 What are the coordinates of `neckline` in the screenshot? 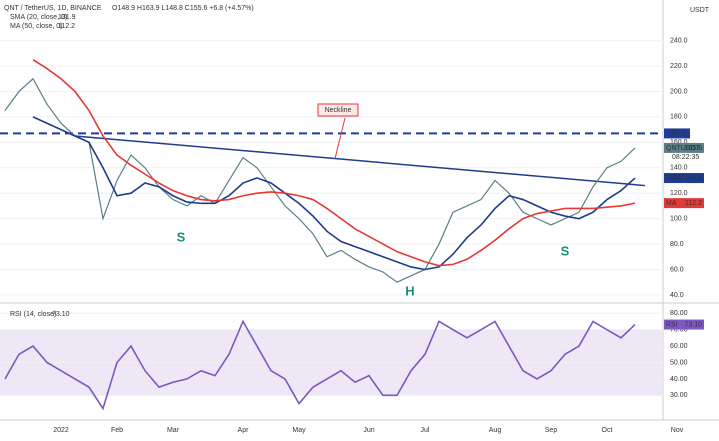 It's located at (360, 161).